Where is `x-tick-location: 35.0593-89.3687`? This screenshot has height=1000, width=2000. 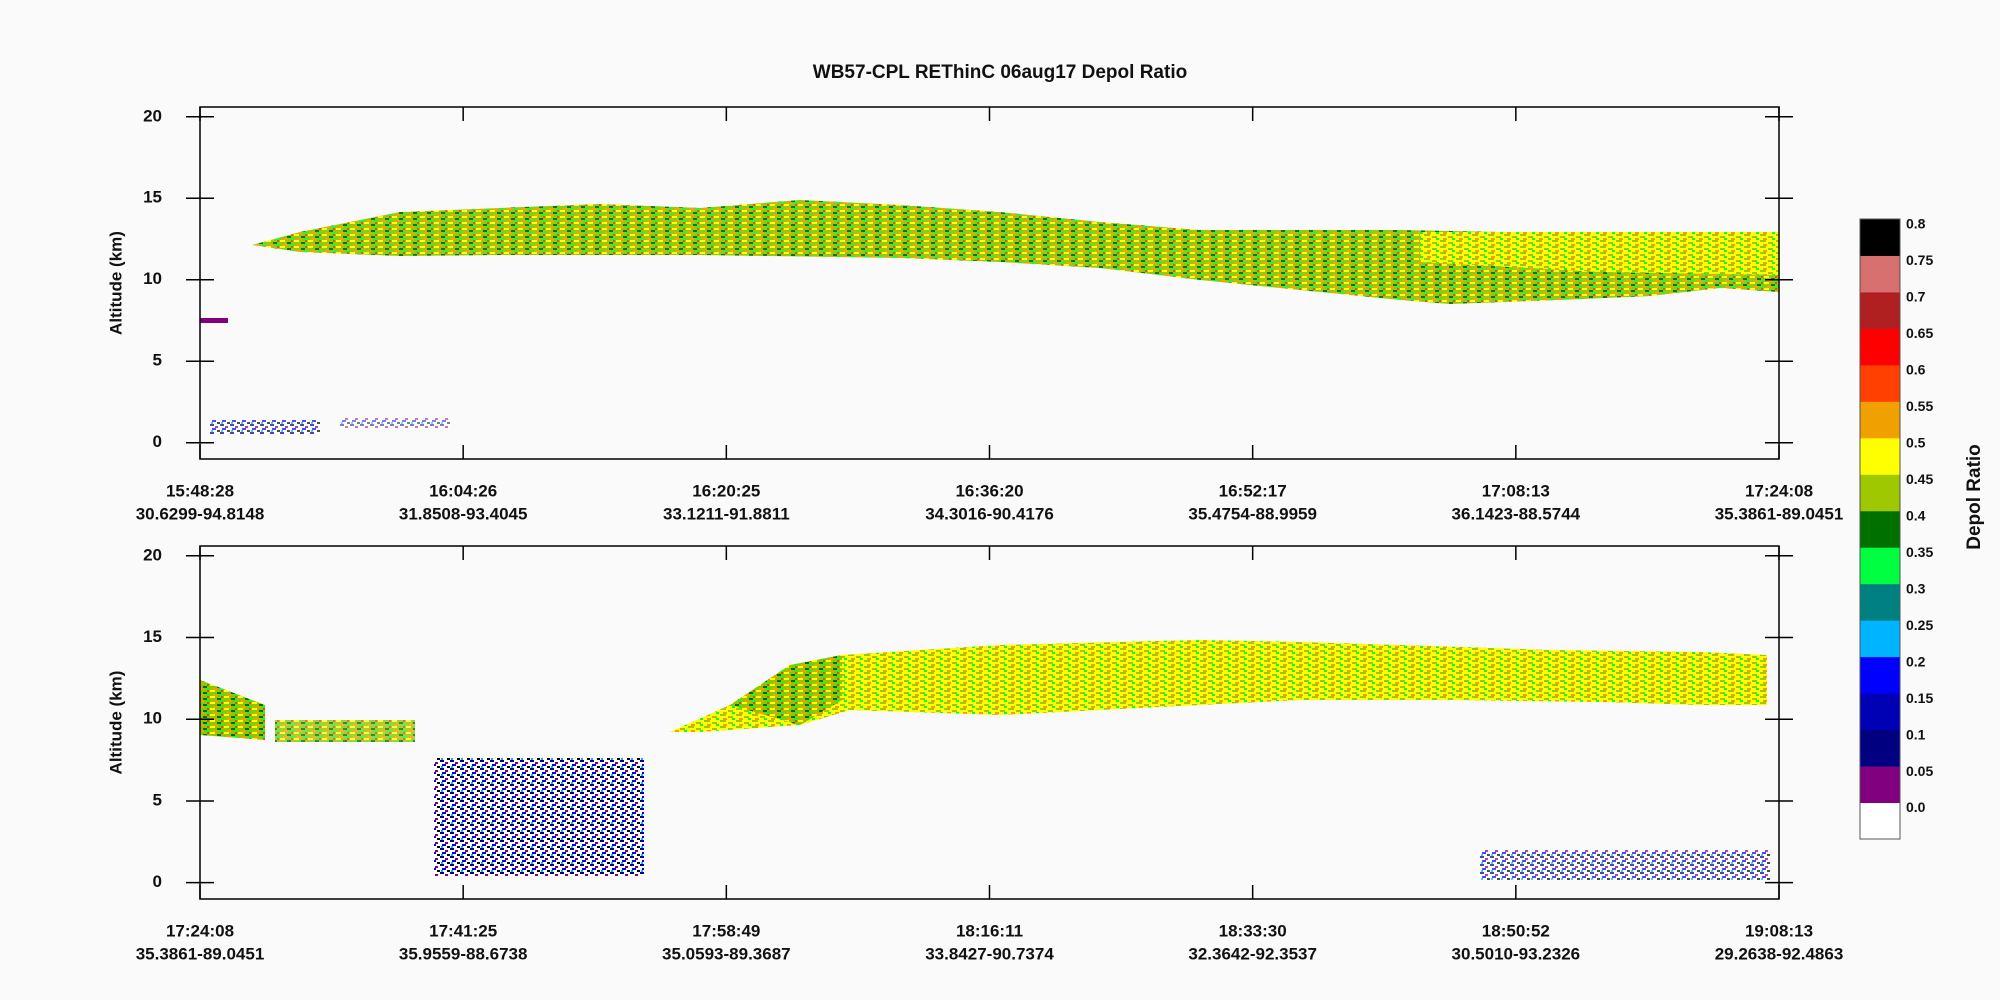
x-tick-location: 35.0593-89.3687 is located at coordinates (726, 953).